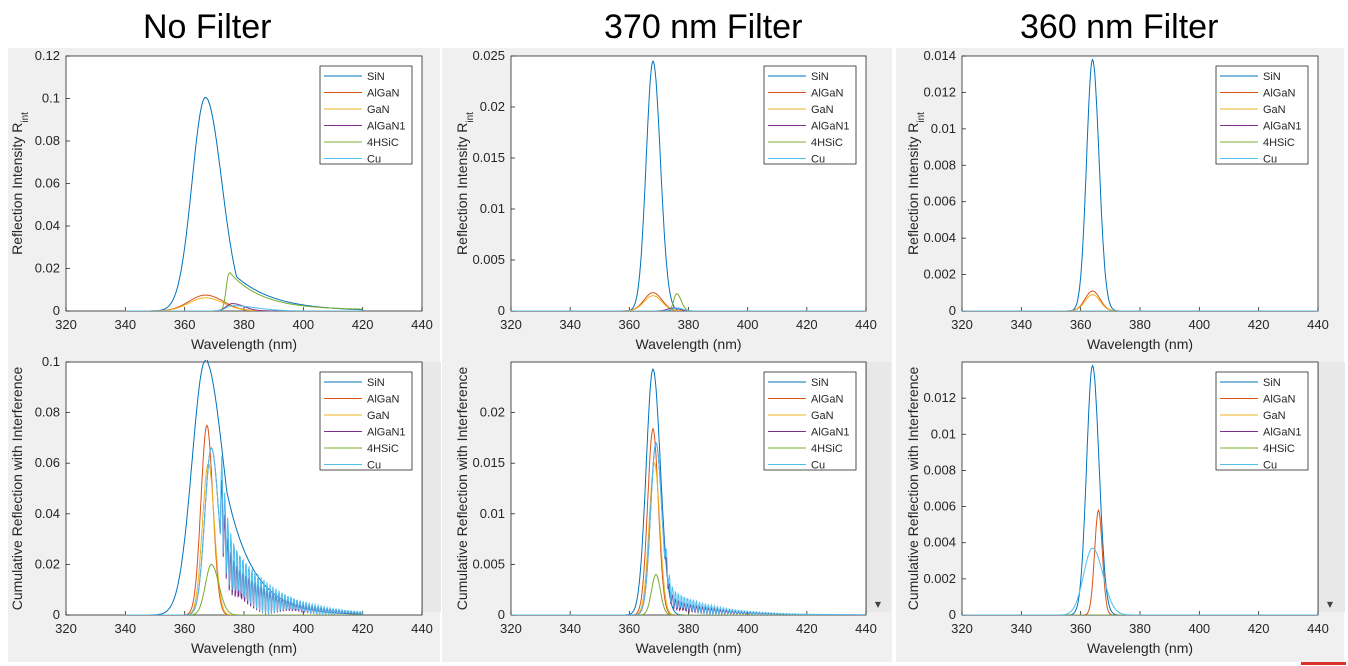  Describe the element at coordinates (47, 225) in the screenshot. I see `y-tick-label: 0.04` at that location.